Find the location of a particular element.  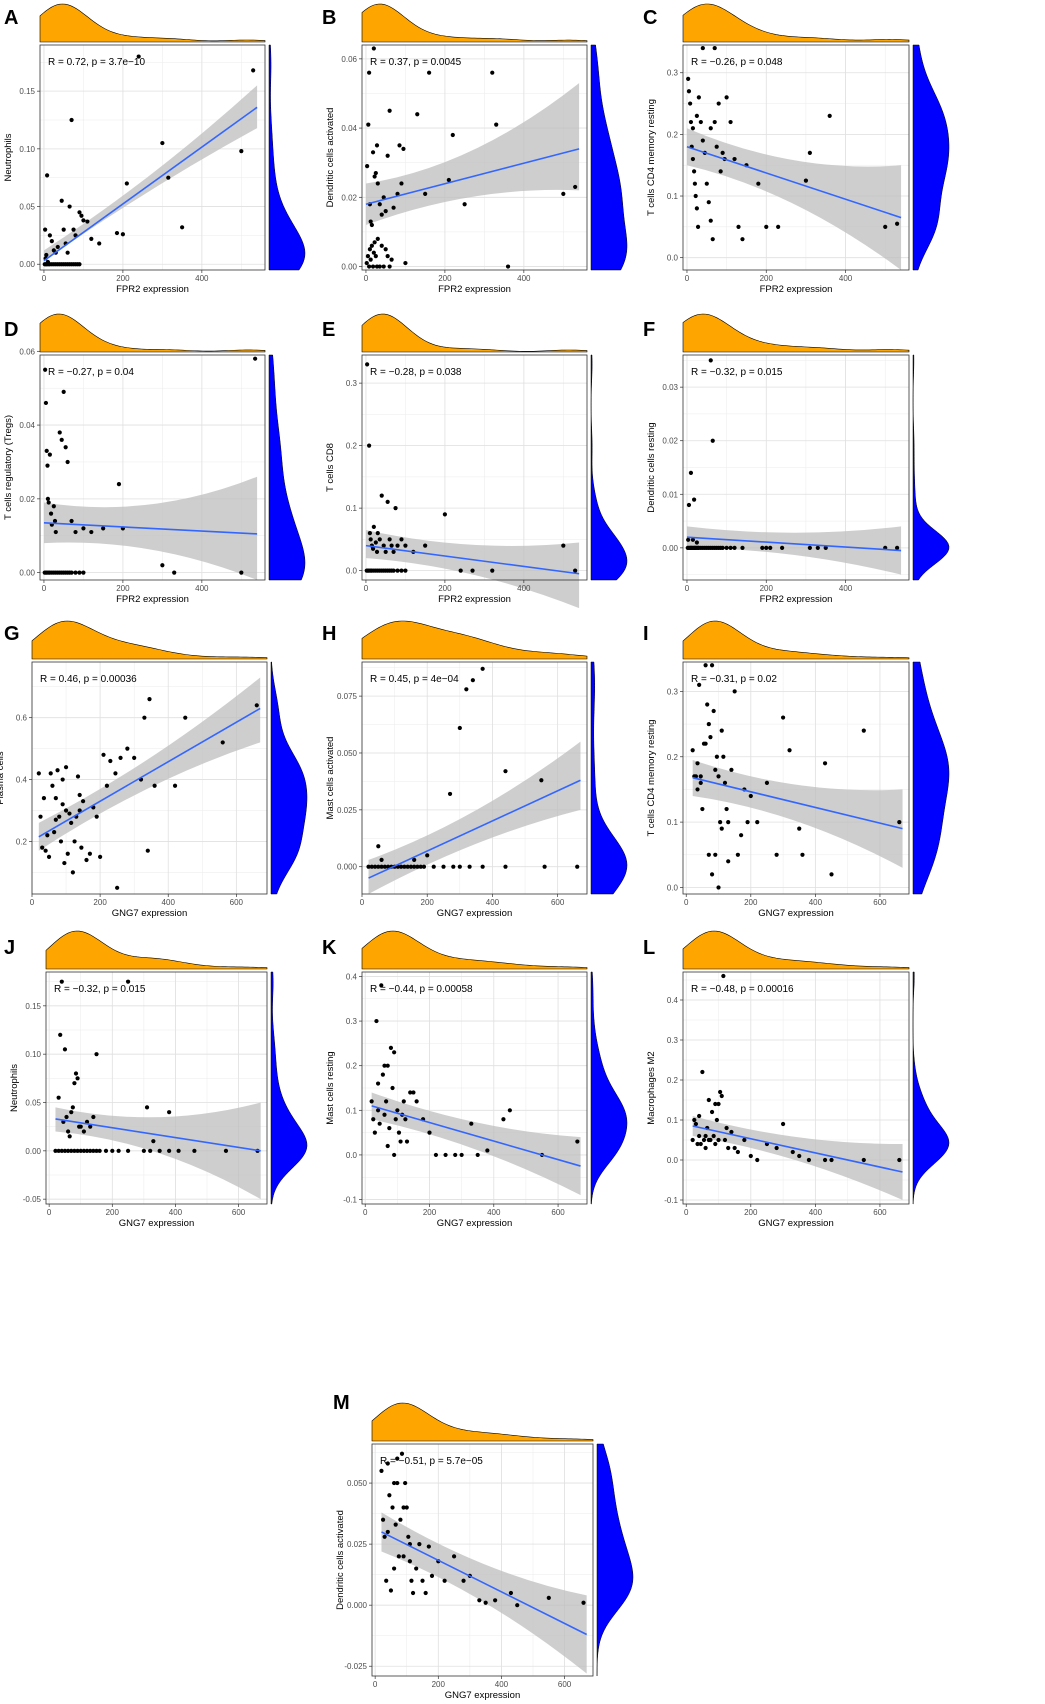

correlation-annotation: R = −0.48, p = 0.00016 is located at coordinates (742, 989).